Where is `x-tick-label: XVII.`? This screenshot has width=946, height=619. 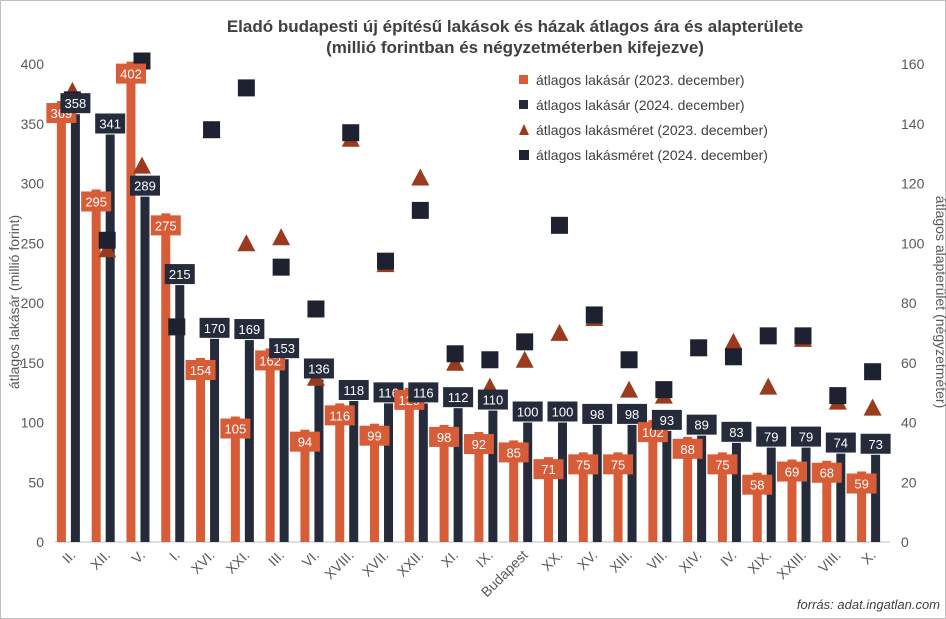 x-tick-label: XVII. is located at coordinates (375, 563).